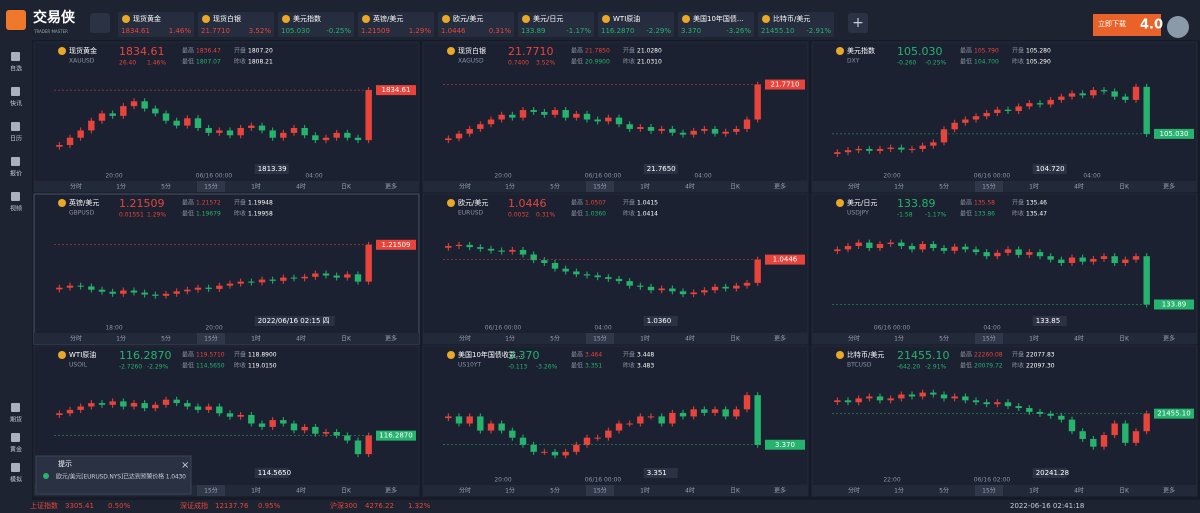 This screenshot has width=1200, height=513. I want to click on avatar, so click(1178, 27).